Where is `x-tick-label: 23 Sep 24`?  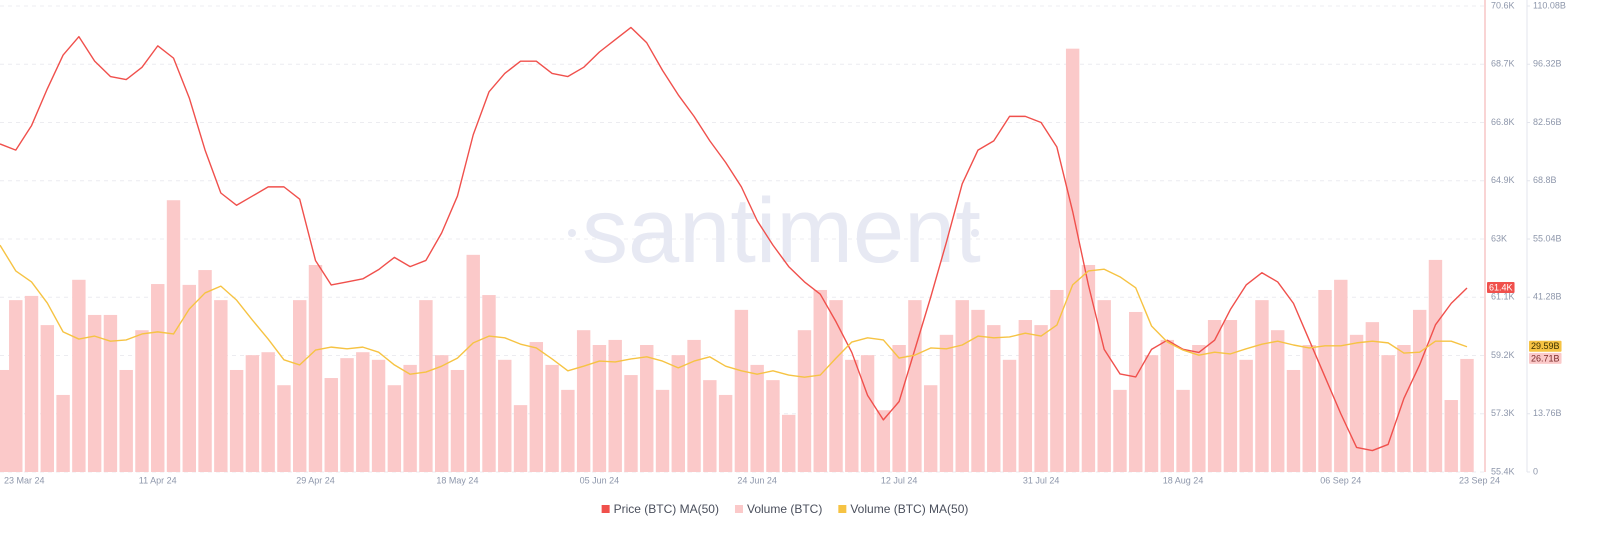 x-tick-label: 23 Sep 24 is located at coordinates (1479, 480).